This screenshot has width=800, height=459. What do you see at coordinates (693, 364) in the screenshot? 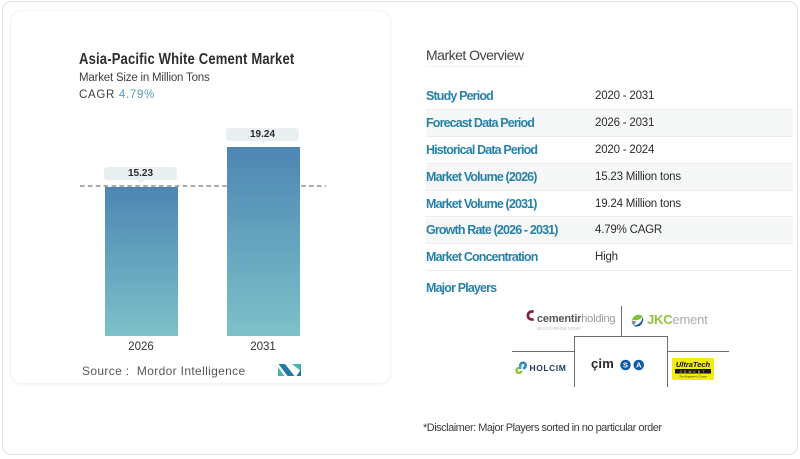
I see `svg-text: UltraTech` at bounding box center [693, 364].